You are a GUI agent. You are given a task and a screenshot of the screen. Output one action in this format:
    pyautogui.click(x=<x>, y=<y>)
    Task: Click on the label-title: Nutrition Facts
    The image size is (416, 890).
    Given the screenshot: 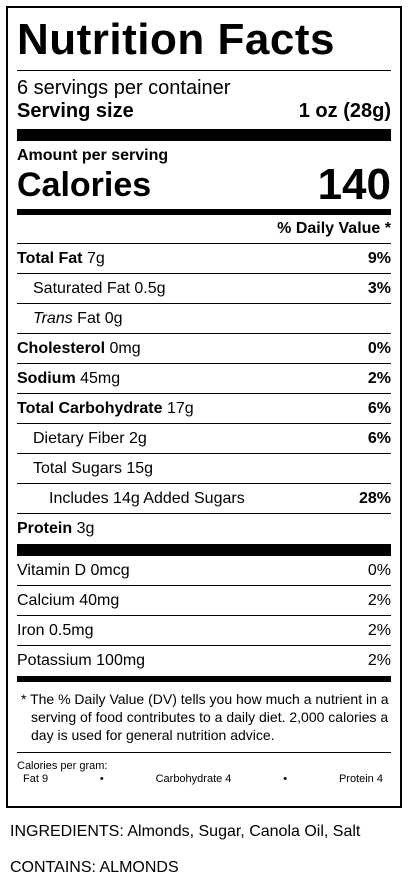 What is the action you would take?
    pyautogui.click(x=176, y=39)
    